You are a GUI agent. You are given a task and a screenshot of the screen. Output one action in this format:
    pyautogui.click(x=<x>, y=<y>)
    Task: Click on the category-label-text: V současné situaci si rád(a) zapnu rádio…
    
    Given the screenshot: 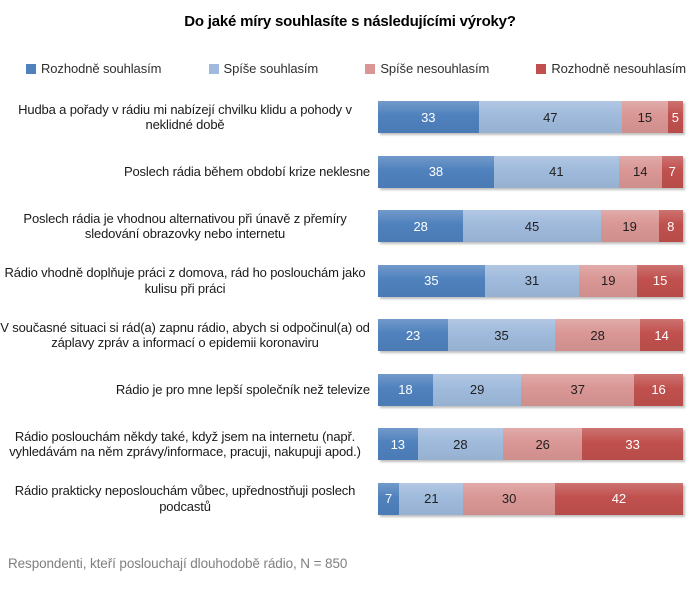 What is the action you would take?
    pyautogui.click(x=185, y=335)
    